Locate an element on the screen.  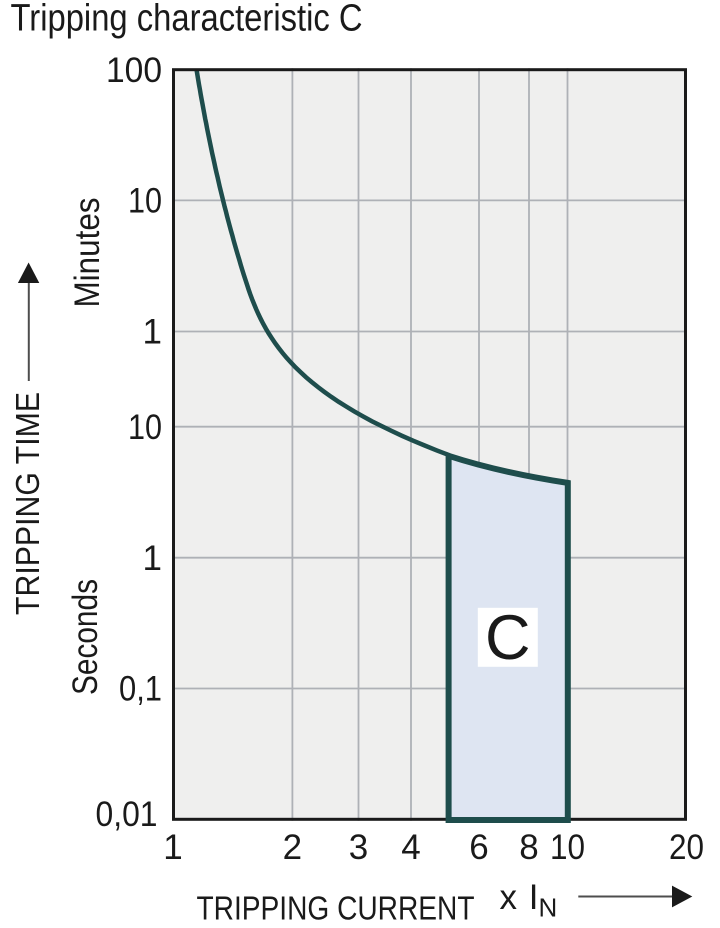
svg-text: 3 is located at coordinates (358, 847).